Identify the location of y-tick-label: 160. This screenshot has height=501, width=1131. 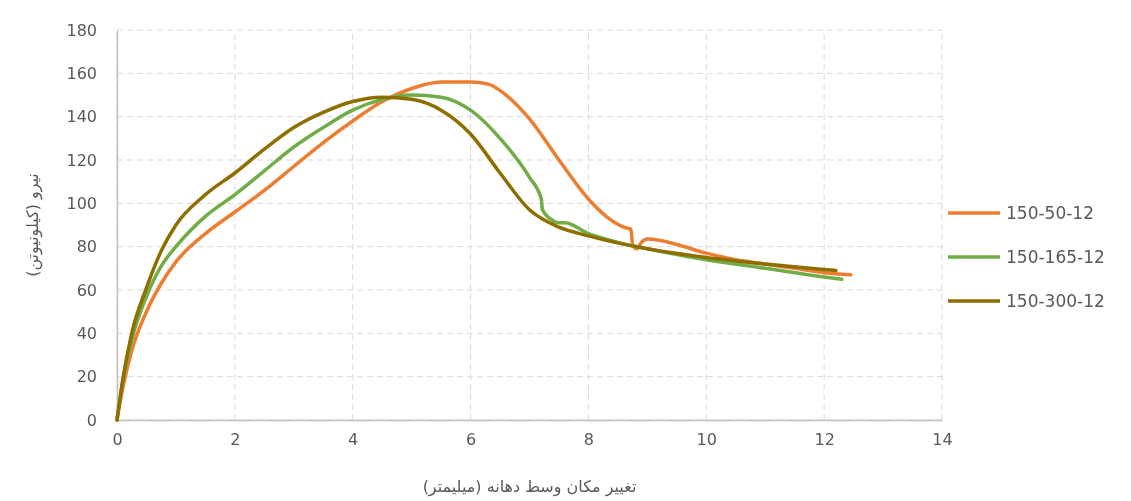
(81, 73).